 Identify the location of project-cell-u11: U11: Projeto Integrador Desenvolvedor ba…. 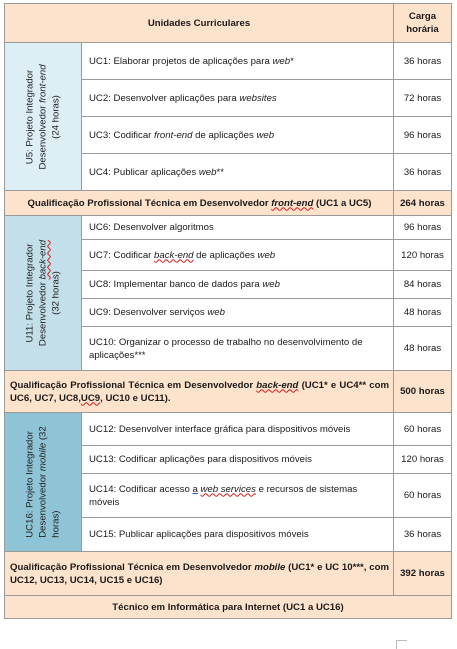
(43, 293).